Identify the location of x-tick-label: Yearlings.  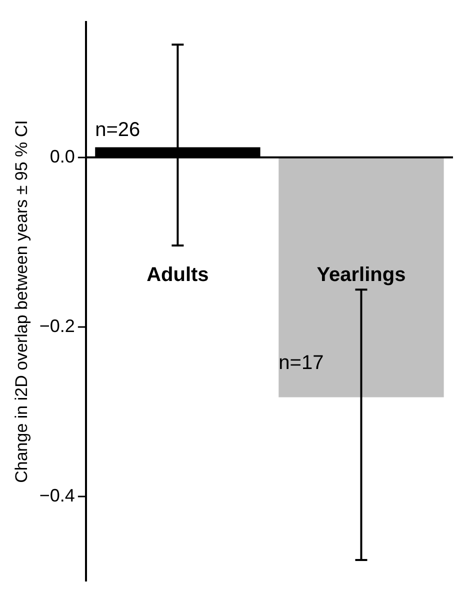
(361, 275).